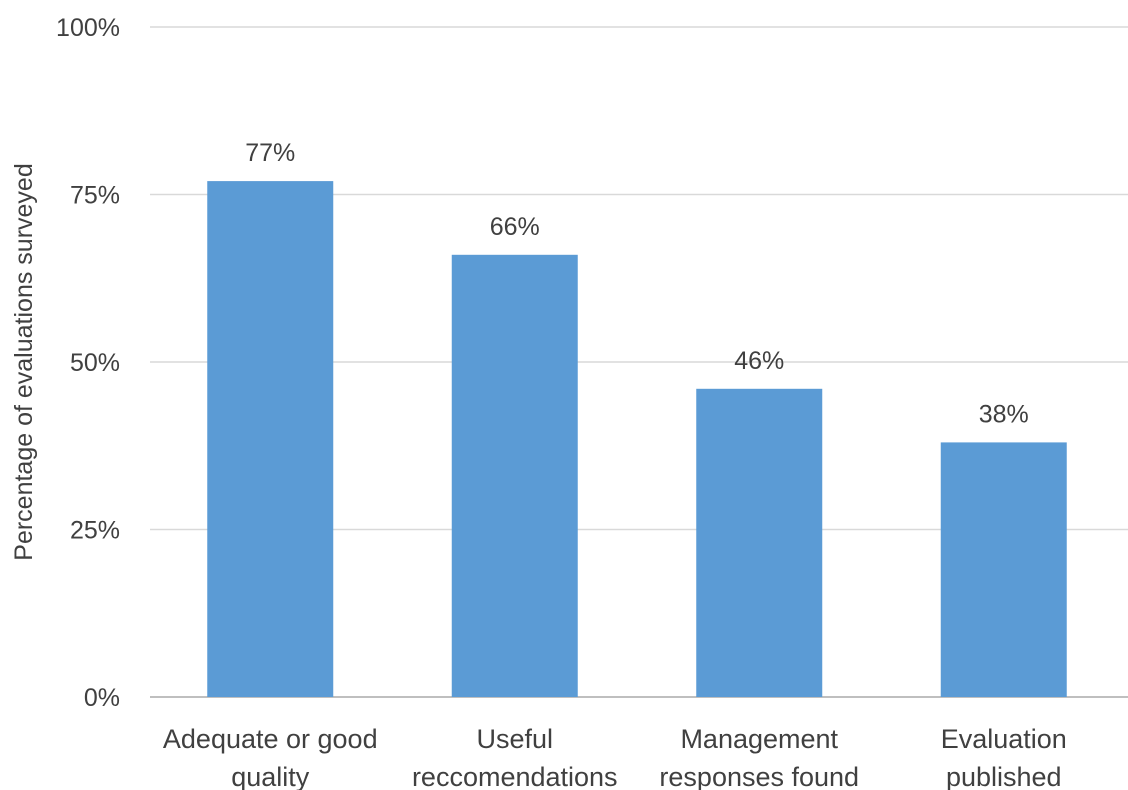 The image size is (1128, 790). What do you see at coordinates (1004, 414) in the screenshot?
I see `data-label: 38%` at bounding box center [1004, 414].